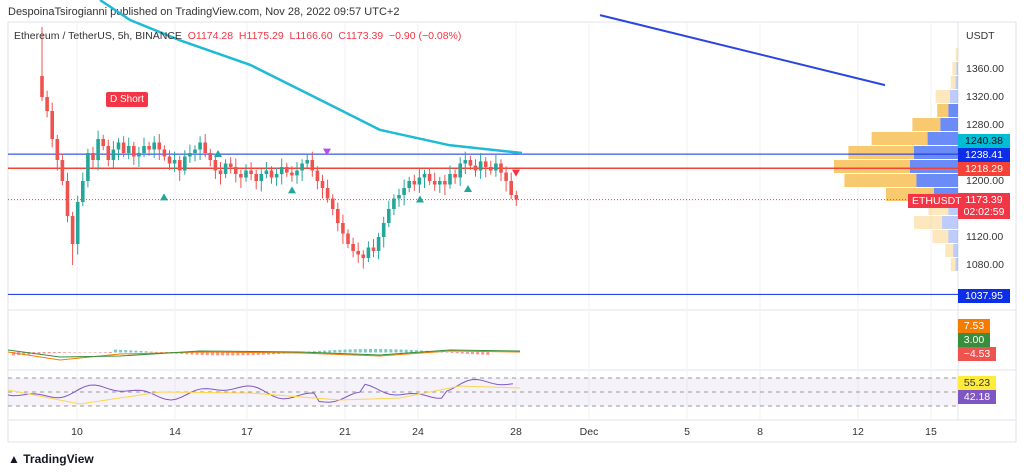 Image resolution: width=1024 pixels, height=473 pixels. I want to click on time-label: 14, so click(175, 432).